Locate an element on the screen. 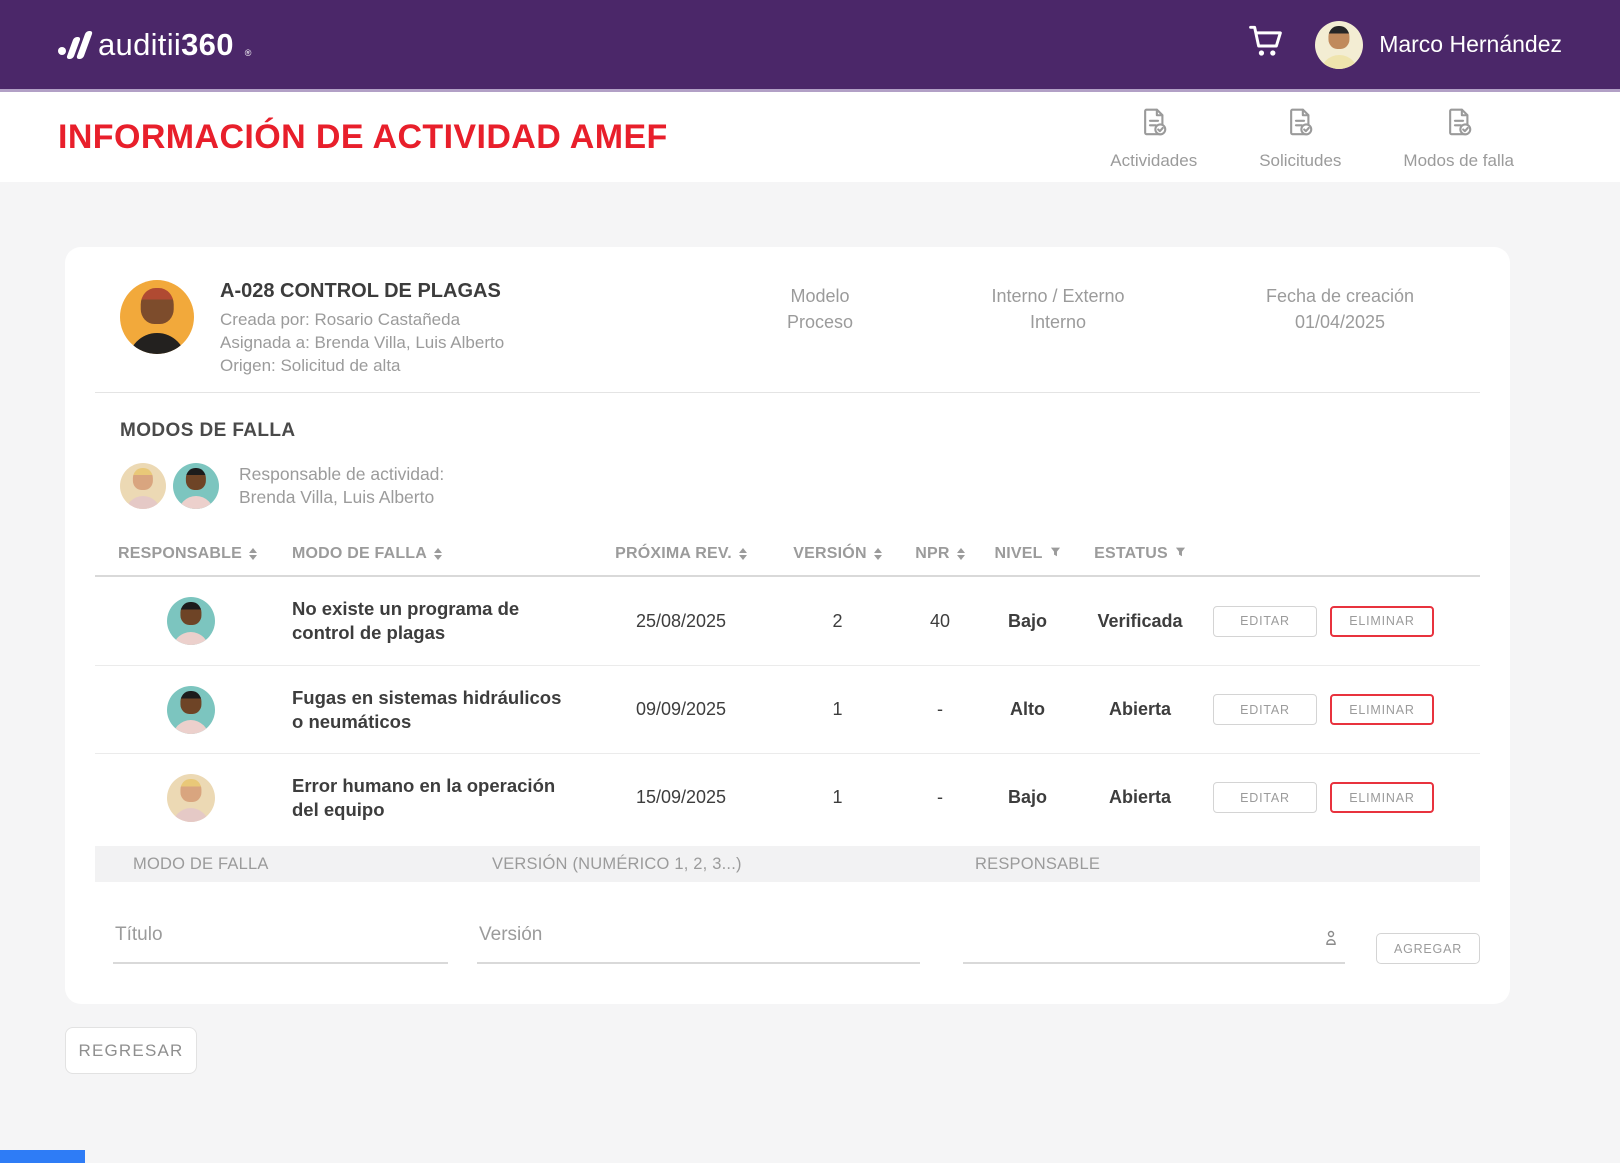 The height and width of the screenshot is (1163, 1620). column-header-npr: NPR is located at coordinates (940, 554).